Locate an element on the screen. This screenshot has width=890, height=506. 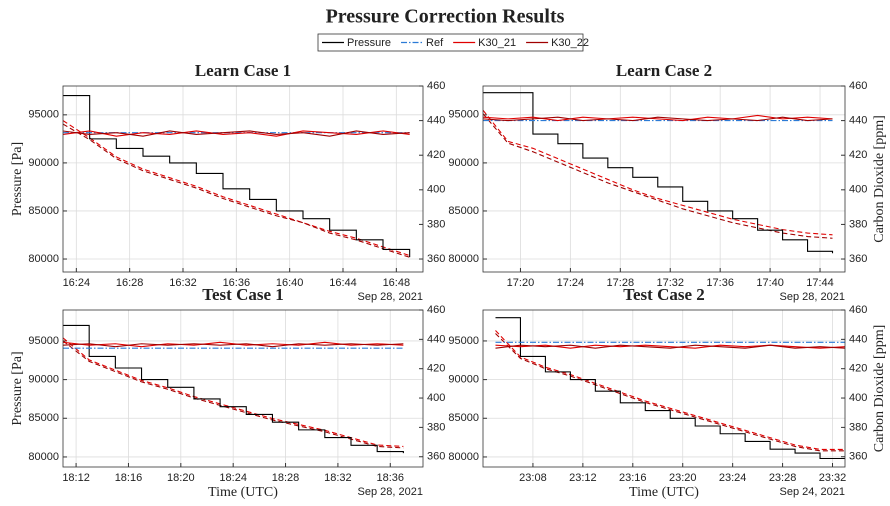
x-tick-label: 16:28 is located at coordinates (130, 283).